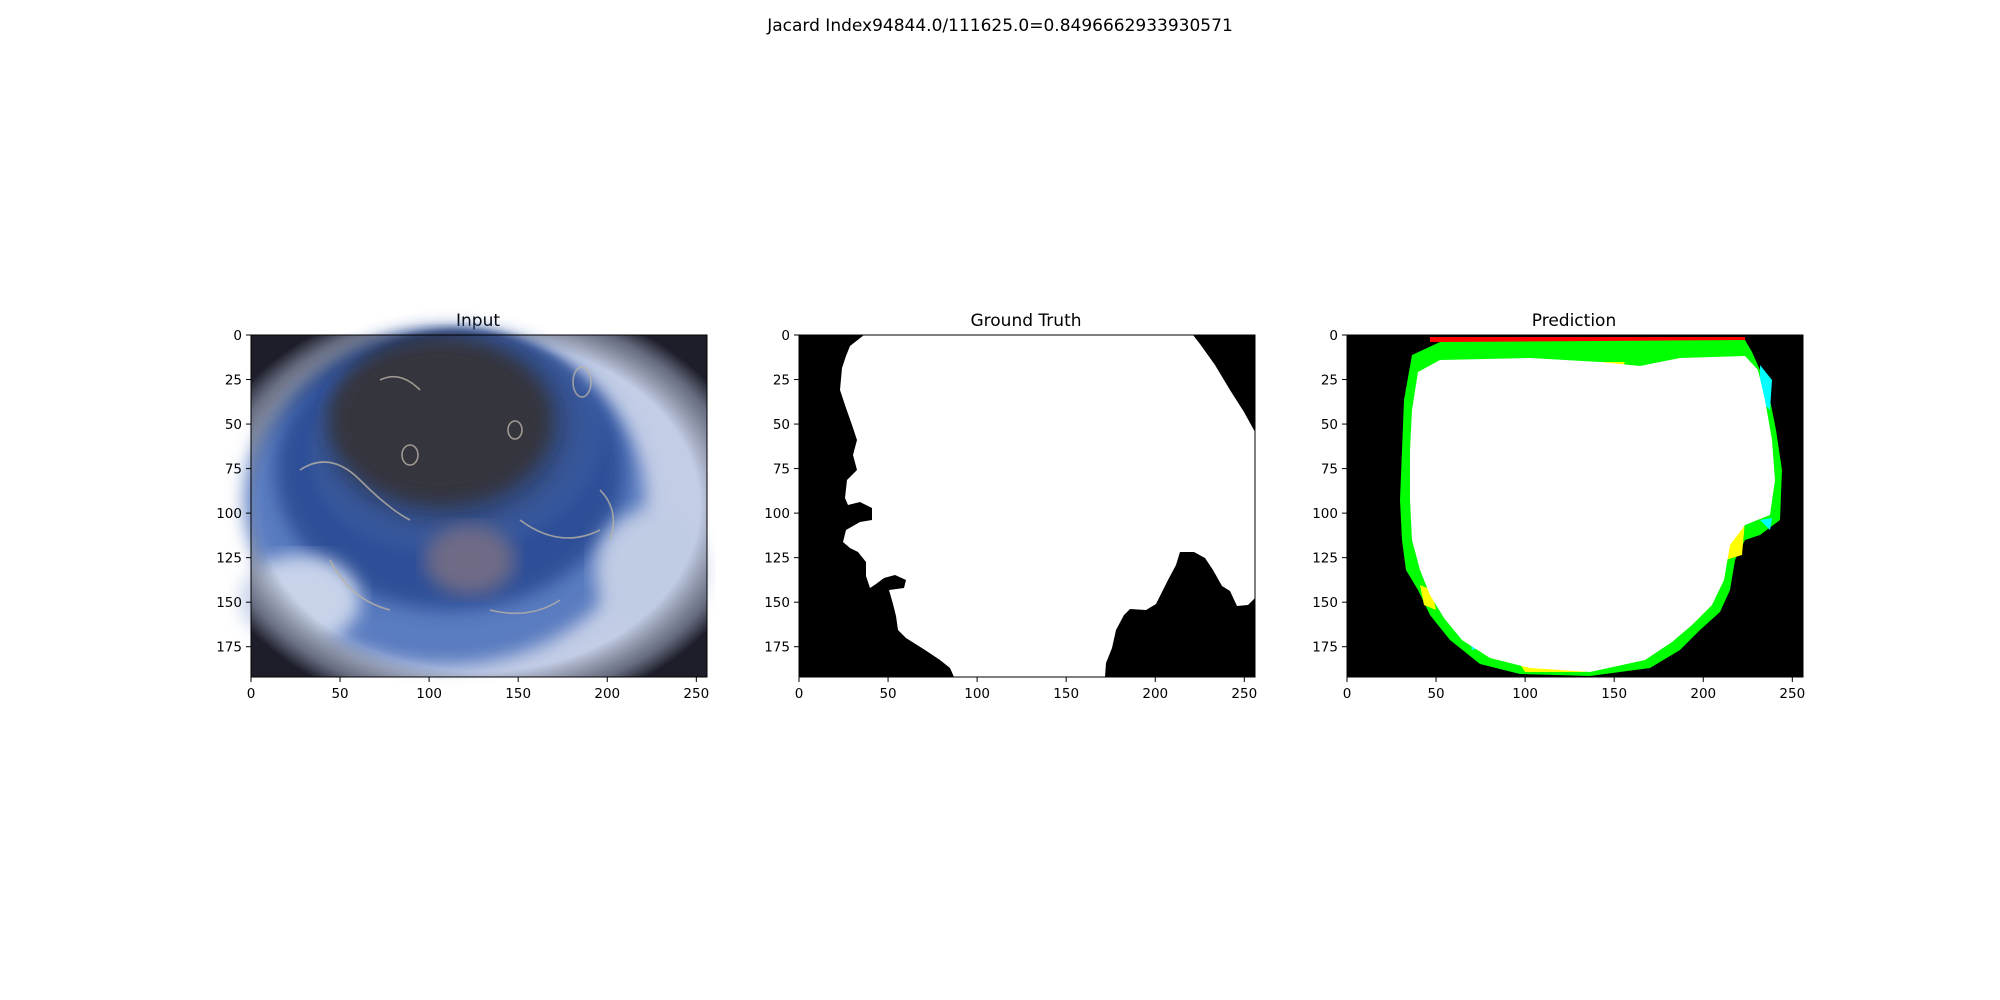  Describe the element at coordinates (1025, 321) in the screenshot. I see `ground-truth-panel-title: Ground Truth` at that location.